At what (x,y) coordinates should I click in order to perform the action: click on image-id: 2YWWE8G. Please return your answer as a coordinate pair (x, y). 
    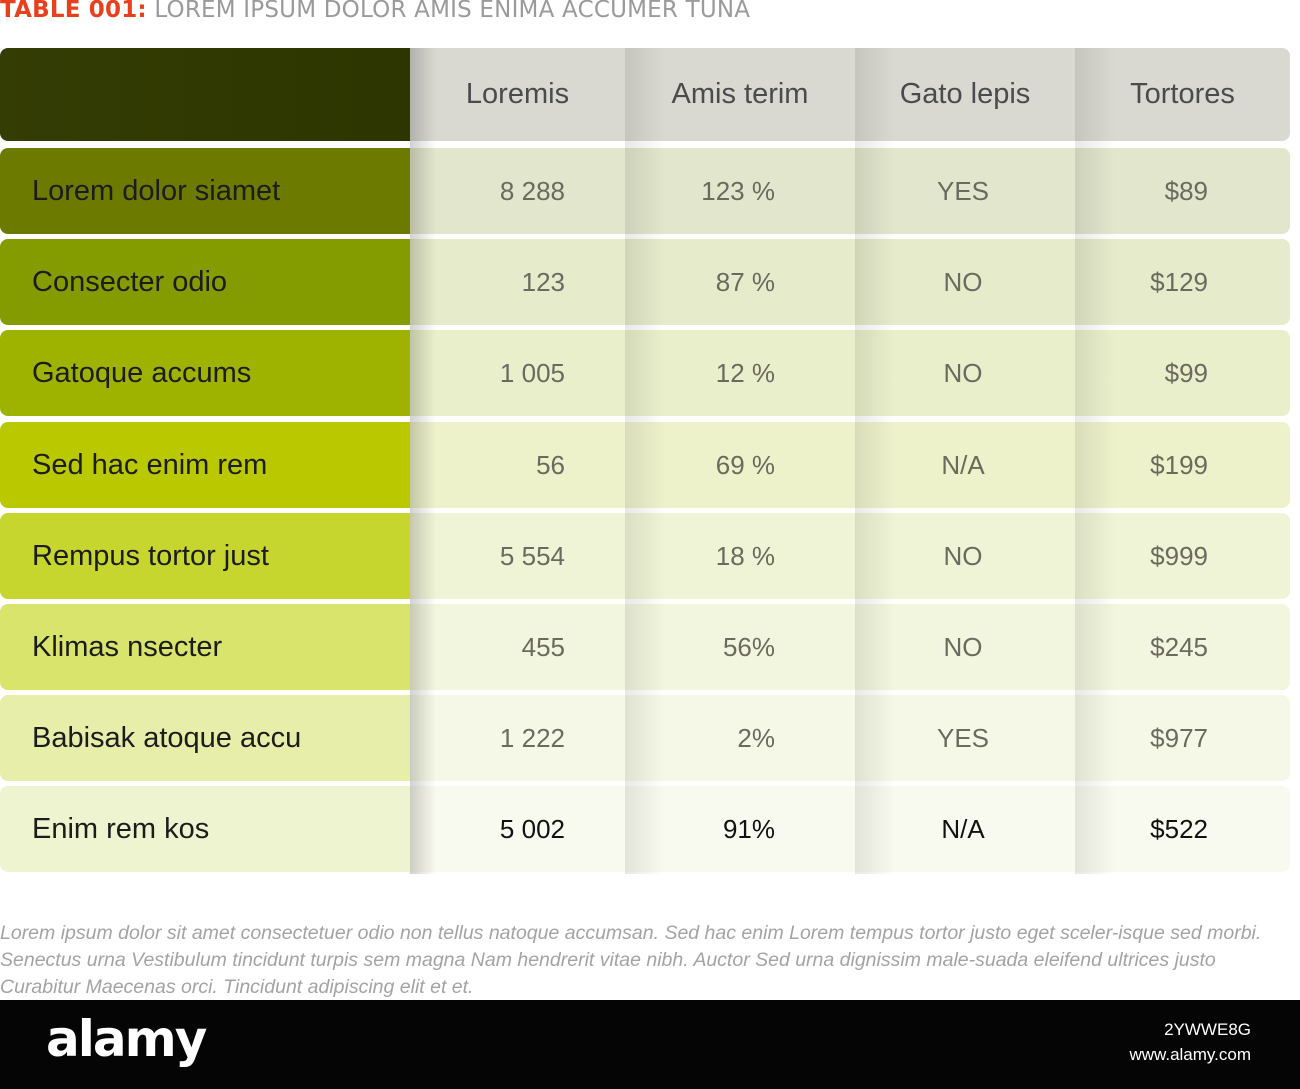
    Looking at the image, I should click on (1207, 1029).